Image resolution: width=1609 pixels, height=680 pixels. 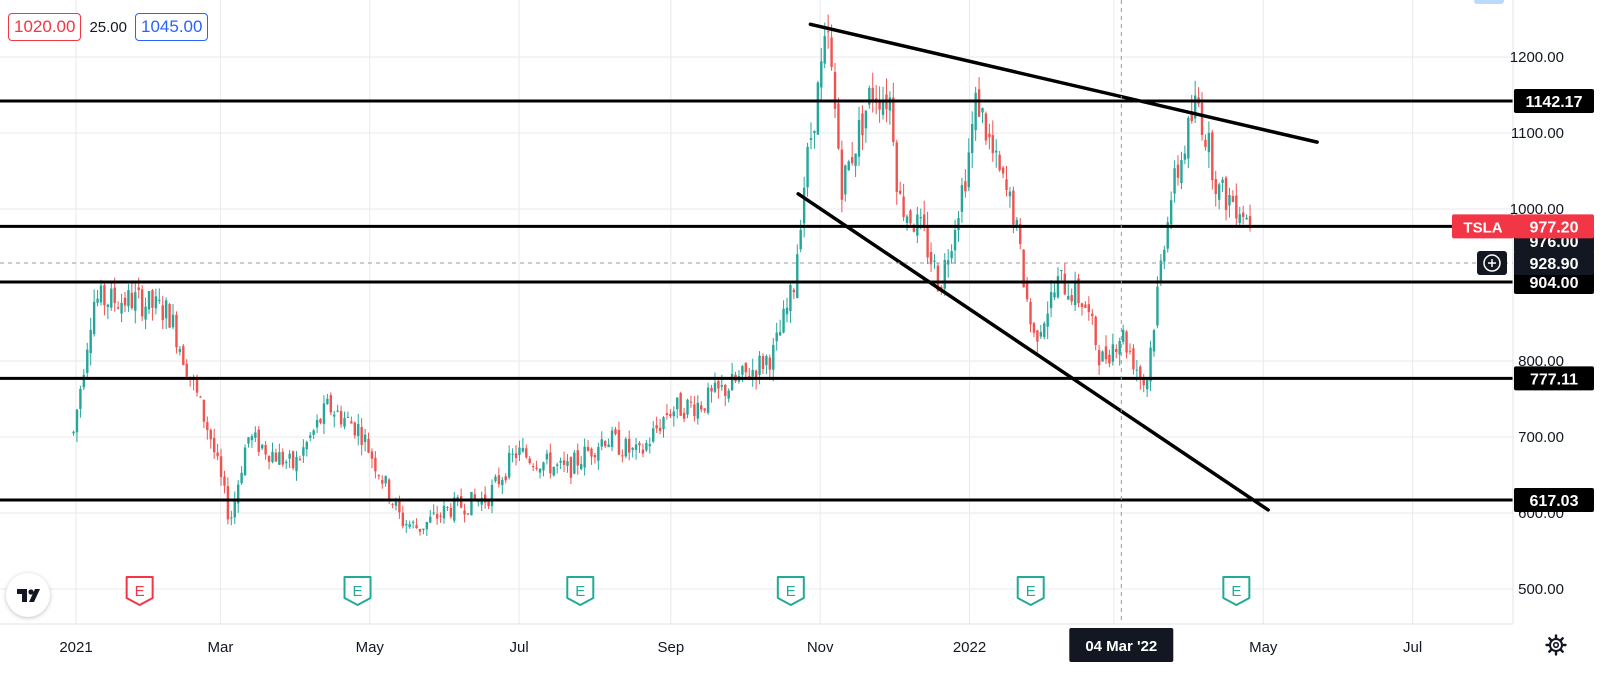 I want to click on plus-circle-icon, so click(x=1492, y=263).